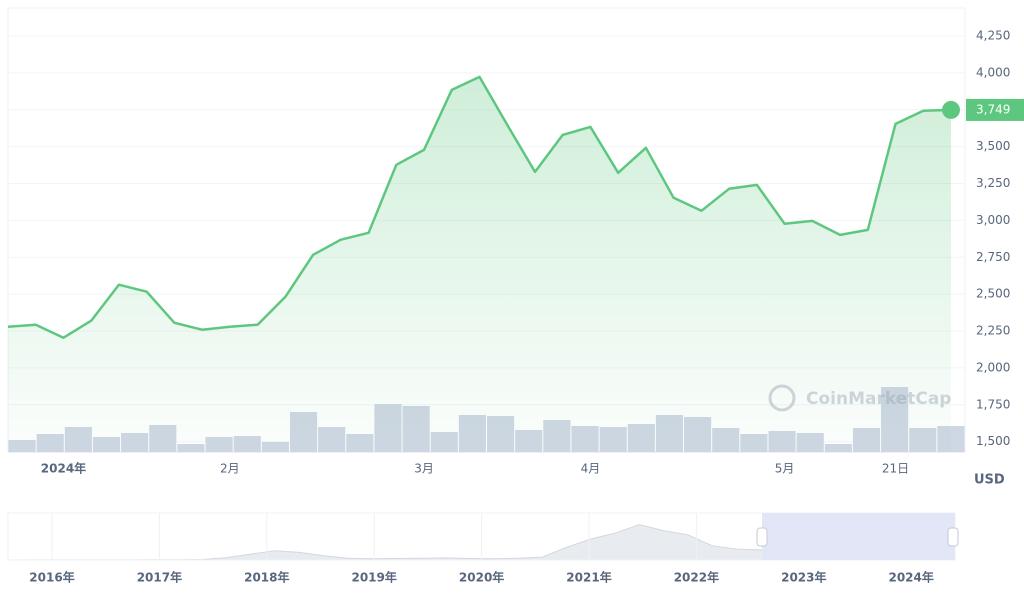 The width and height of the screenshot is (1024, 593). Describe the element at coordinates (993, 36) in the screenshot. I see `y-tick-label: 4,250` at that location.